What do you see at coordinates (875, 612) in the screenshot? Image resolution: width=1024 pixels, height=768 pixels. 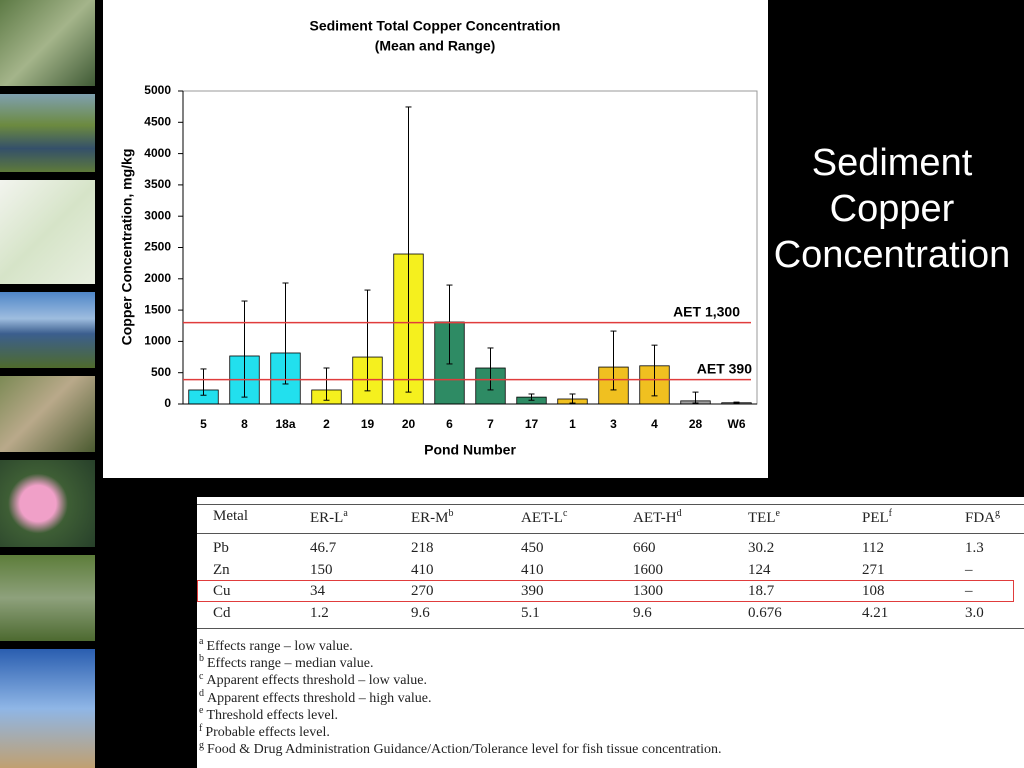 I see `table-cell: 4.21` at bounding box center [875, 612].